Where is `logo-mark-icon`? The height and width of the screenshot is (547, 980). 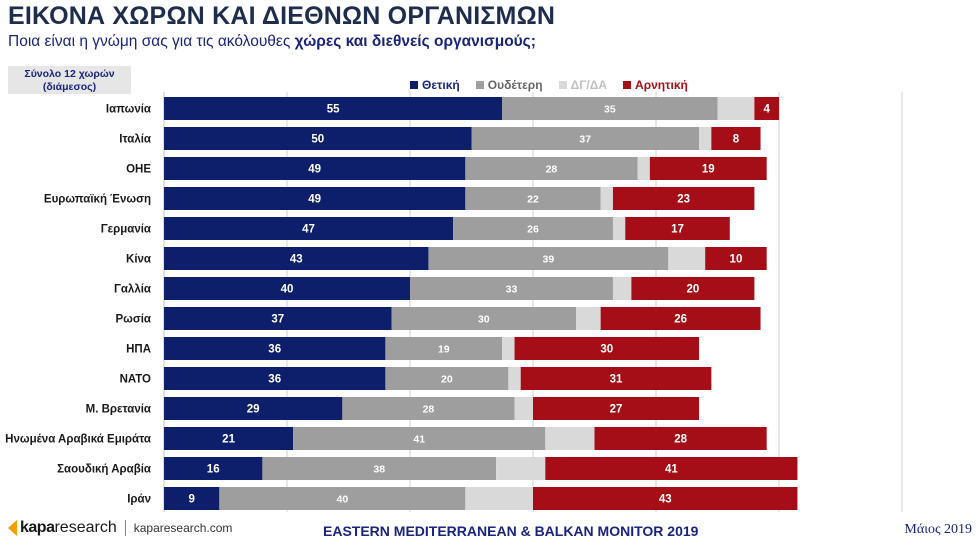
logo-mark-icon is located at coordinates (12, 528).